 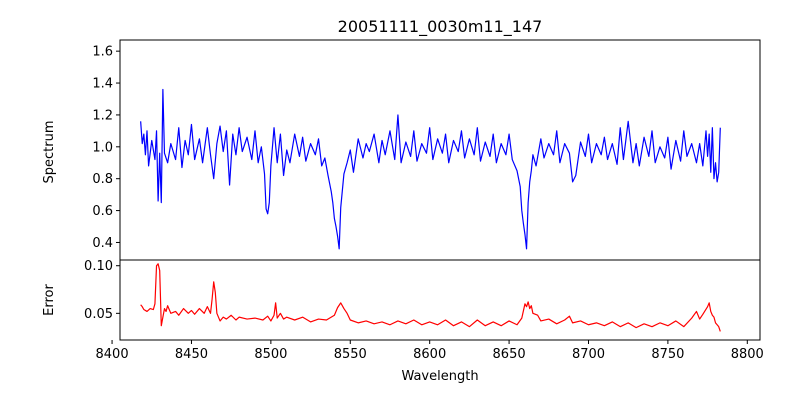 I want to click on x-tick-label: 8450, so click(x=191, y=354).